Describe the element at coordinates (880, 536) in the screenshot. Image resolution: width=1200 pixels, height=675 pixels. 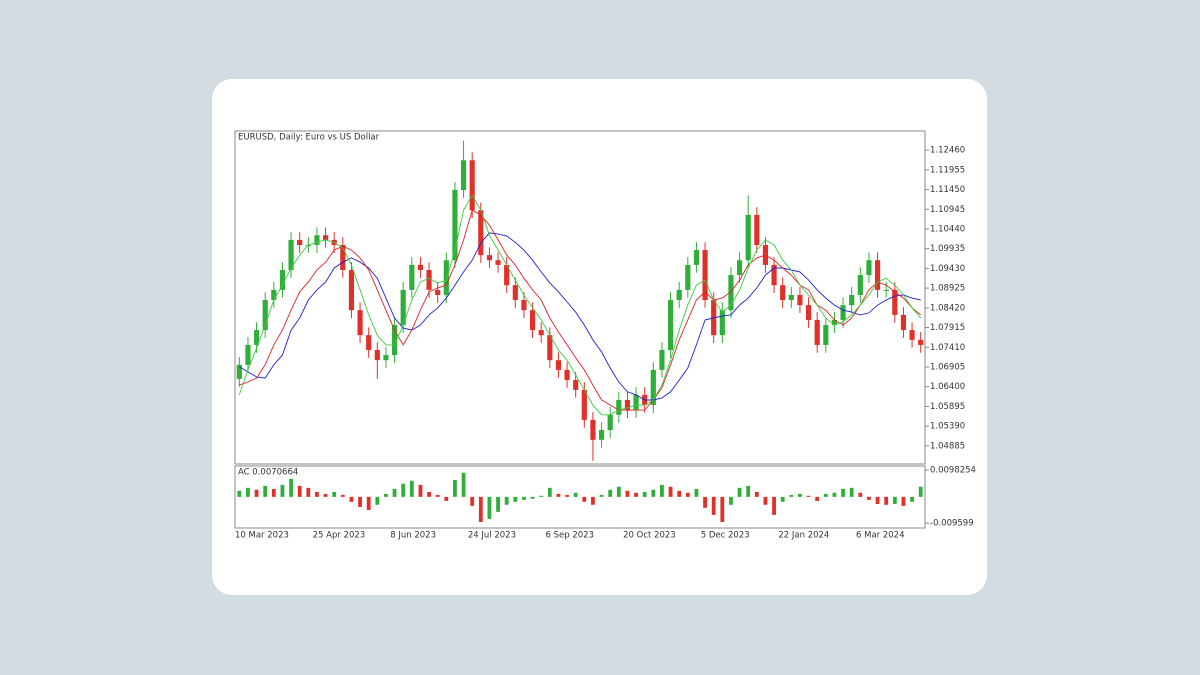
I see `x-tick-label: 6 Mar 2024` at that location.